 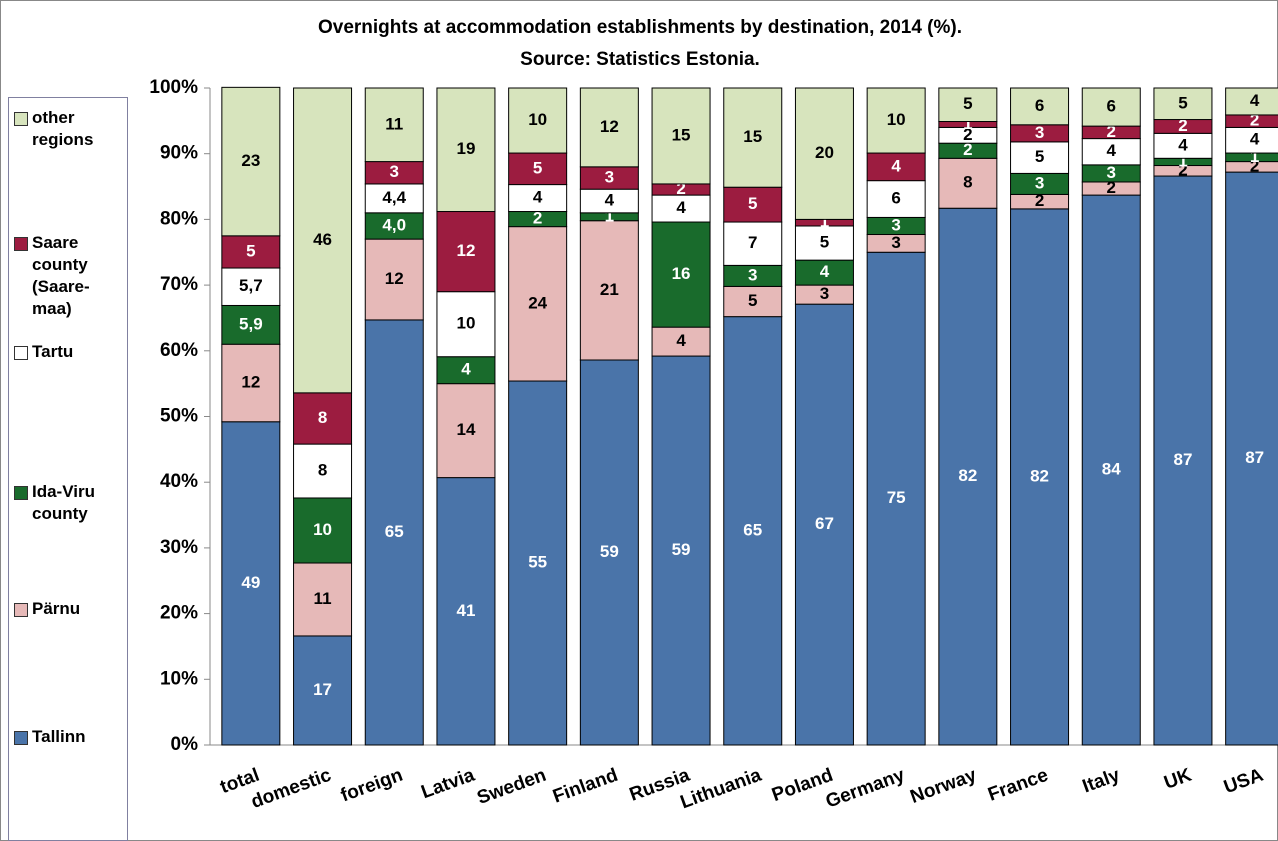 What do you see at coordinates (394, 224) in the screenshot?
I see `data-label: 4,0` at bounding box center [394, 224].